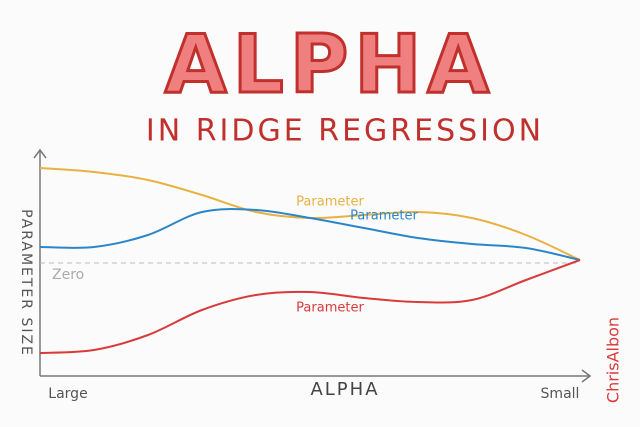 The image size is (640, 427). What do you see at coordinates (26, 283) in the screenshot?
I see `y-axis-label: PARAMETER SIZE` at bounding box center [26, 283].